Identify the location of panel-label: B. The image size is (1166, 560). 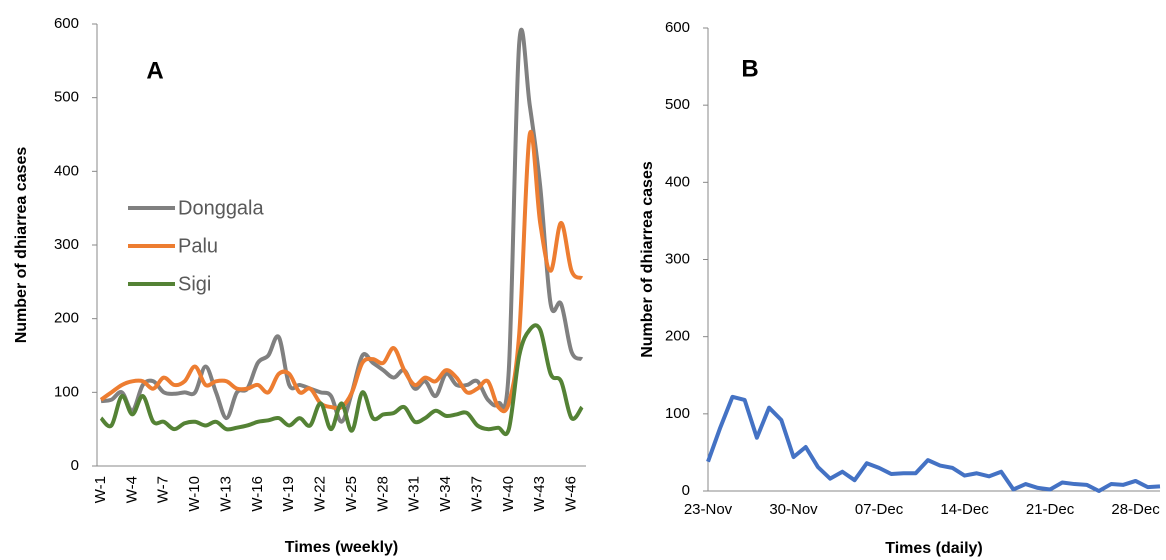
(749, 68).